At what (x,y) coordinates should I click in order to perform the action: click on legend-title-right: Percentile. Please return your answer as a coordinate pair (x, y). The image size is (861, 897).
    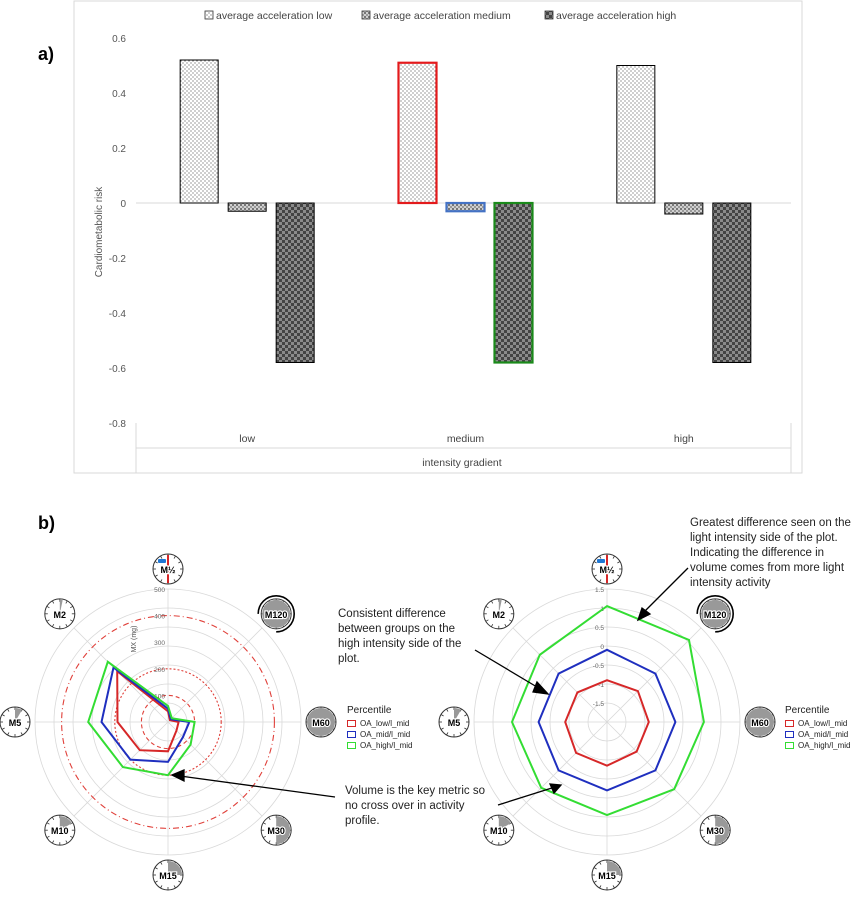
    Looking at the image, I should click on (807, 710).